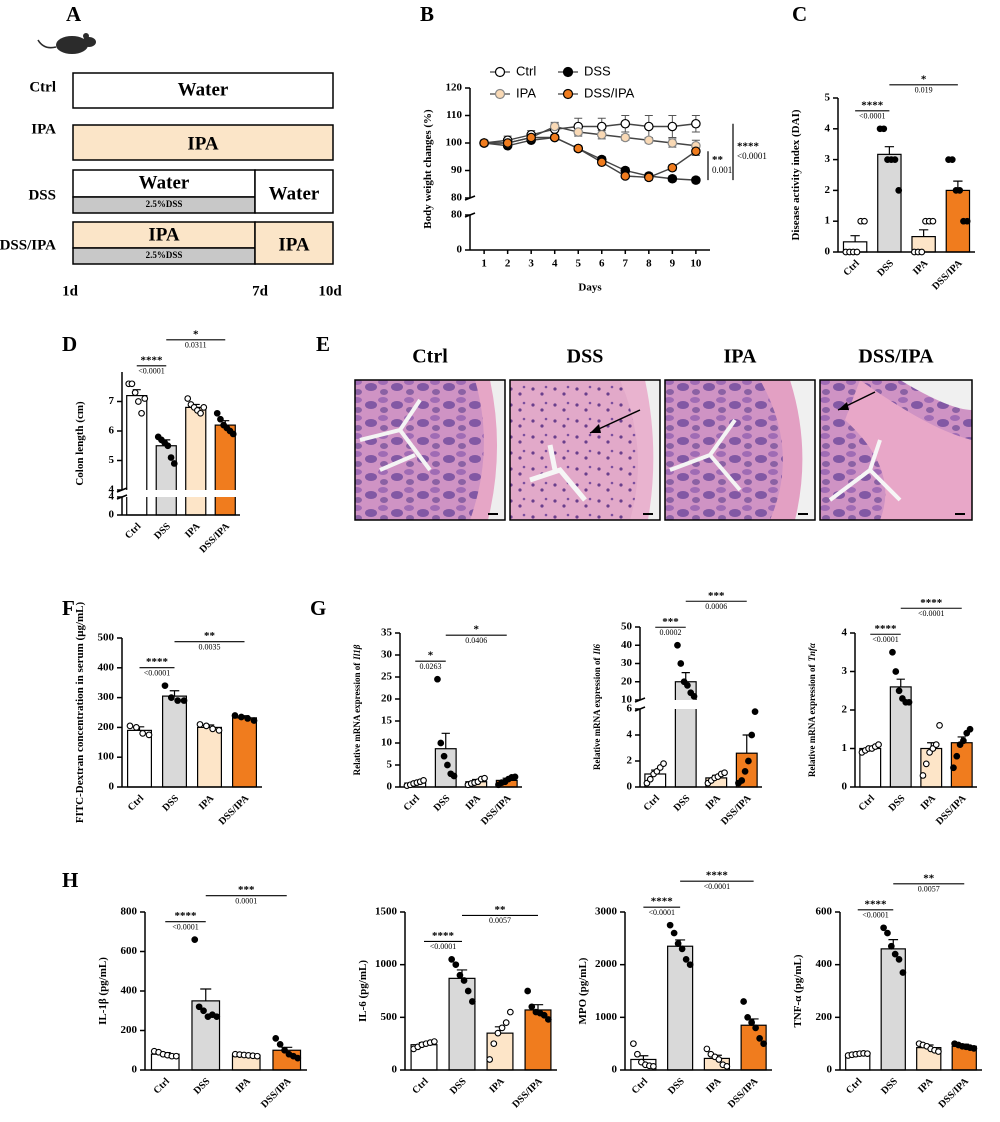 The height and width of the screenshot is (1122, 1000). Describe the element at coordinates (106, 727) in the screenshot. I see `y-tick-label: 200` at that location.